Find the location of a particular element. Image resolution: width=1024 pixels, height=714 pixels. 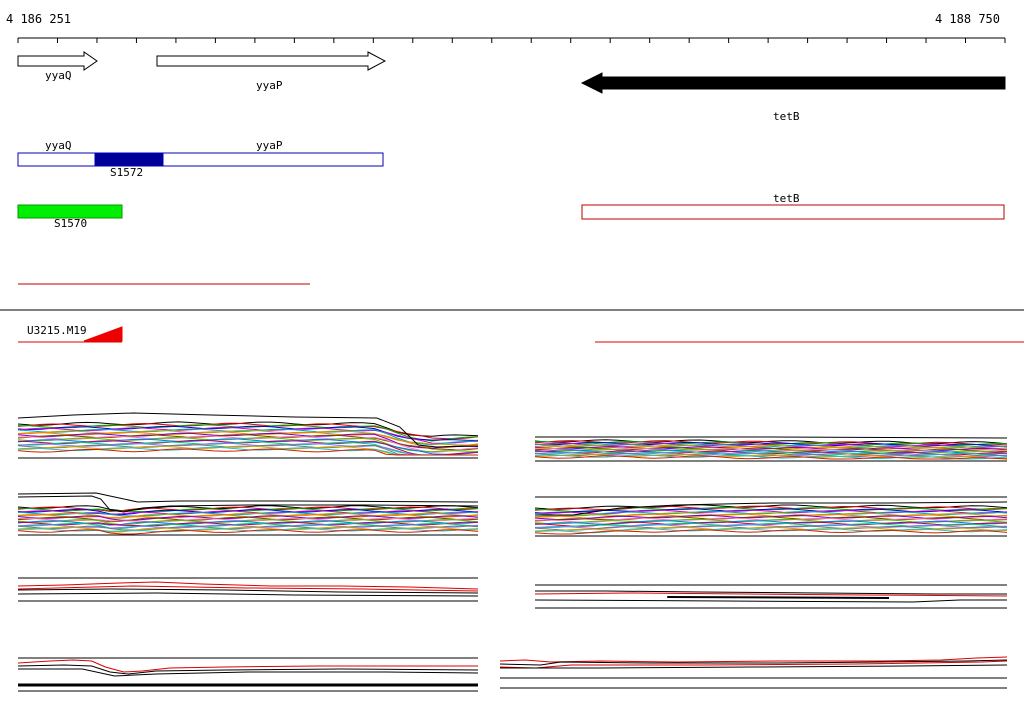

gene-label-yyaP: yyaP is located at coordinates (269, 85).